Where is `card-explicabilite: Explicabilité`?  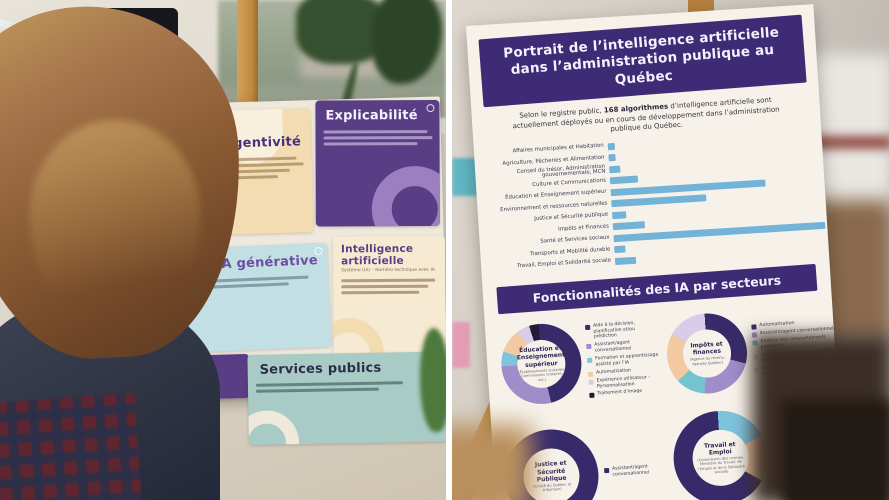
card-explicabilite: Explicabilité is located at coordinates (377, 163).